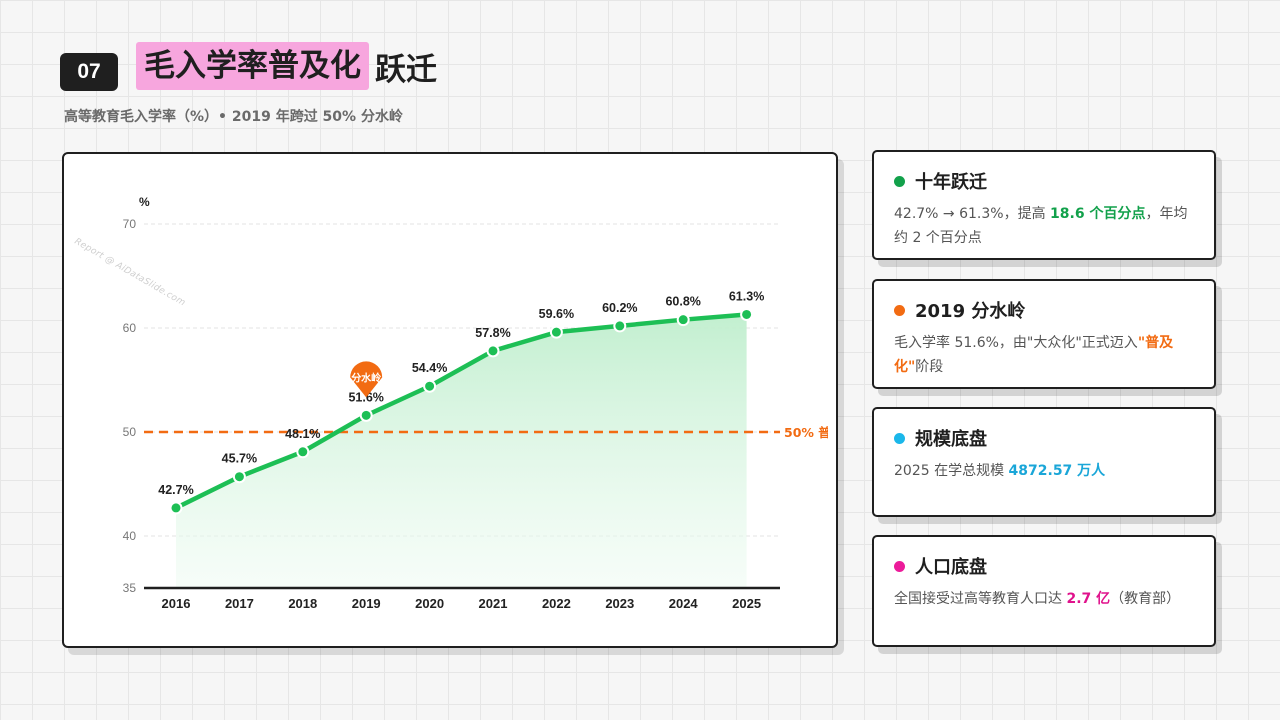  What do you see at coordinates (972, 214) in the screenshot?
I see `info-text: 42.7% → 61.3%，提高` at bounding box center [972, 214].